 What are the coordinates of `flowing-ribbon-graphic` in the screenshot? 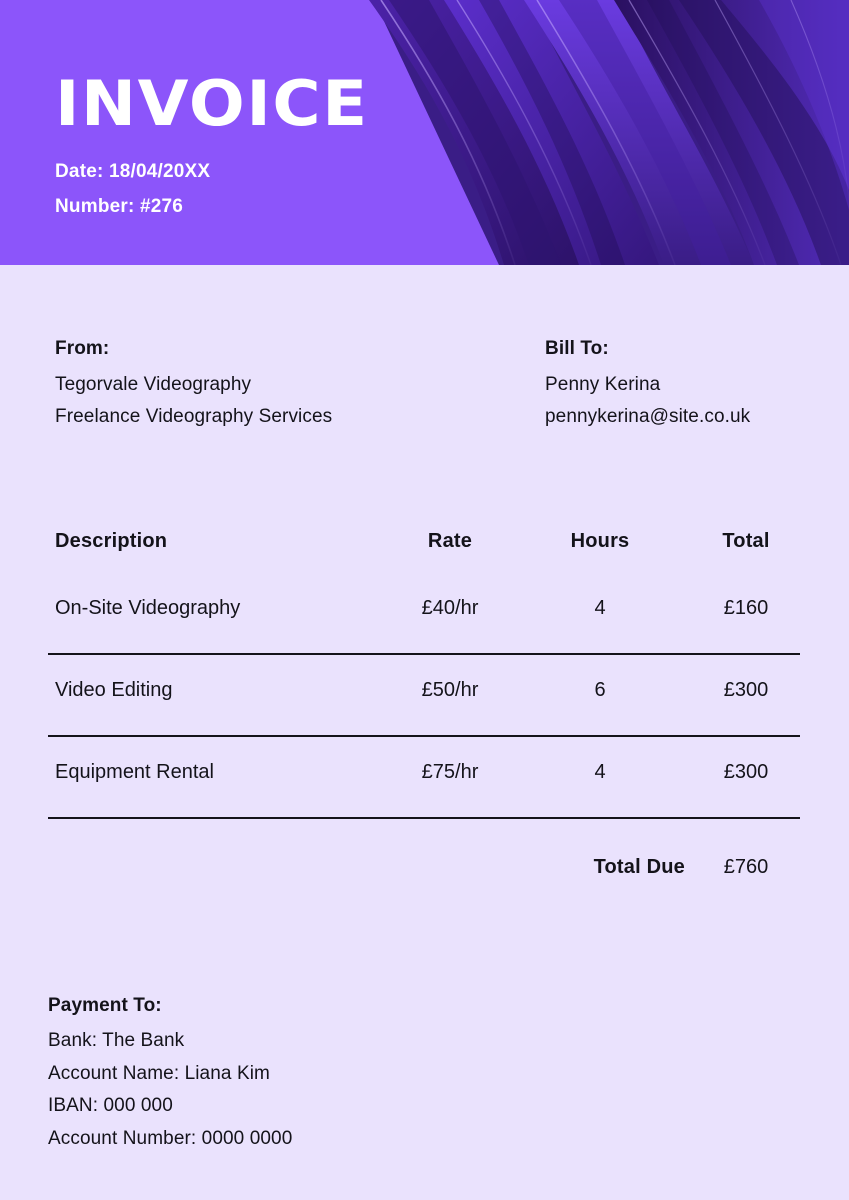 It's located at (589, 132).